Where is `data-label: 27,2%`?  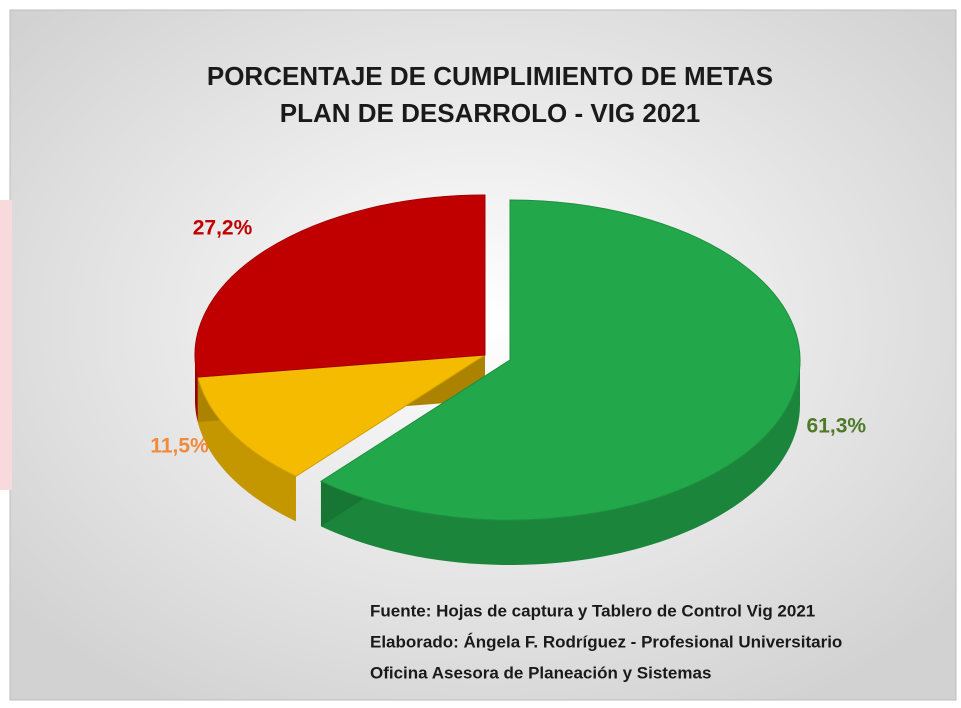 data-label: 27,2% is located at coordinates (223, 227).